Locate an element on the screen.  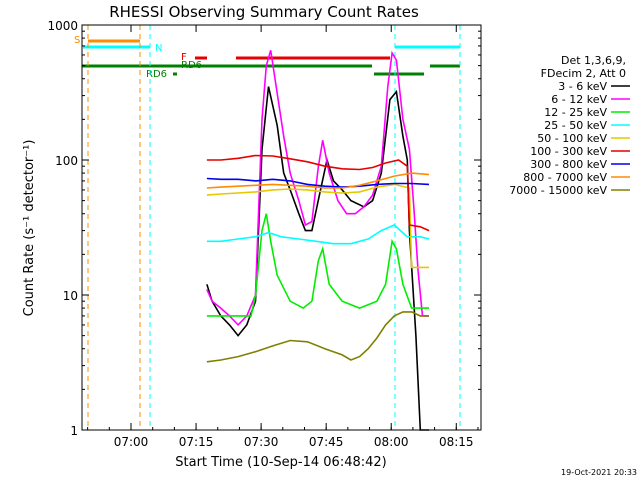
flag-label: N is located at coordinates (158, 48).